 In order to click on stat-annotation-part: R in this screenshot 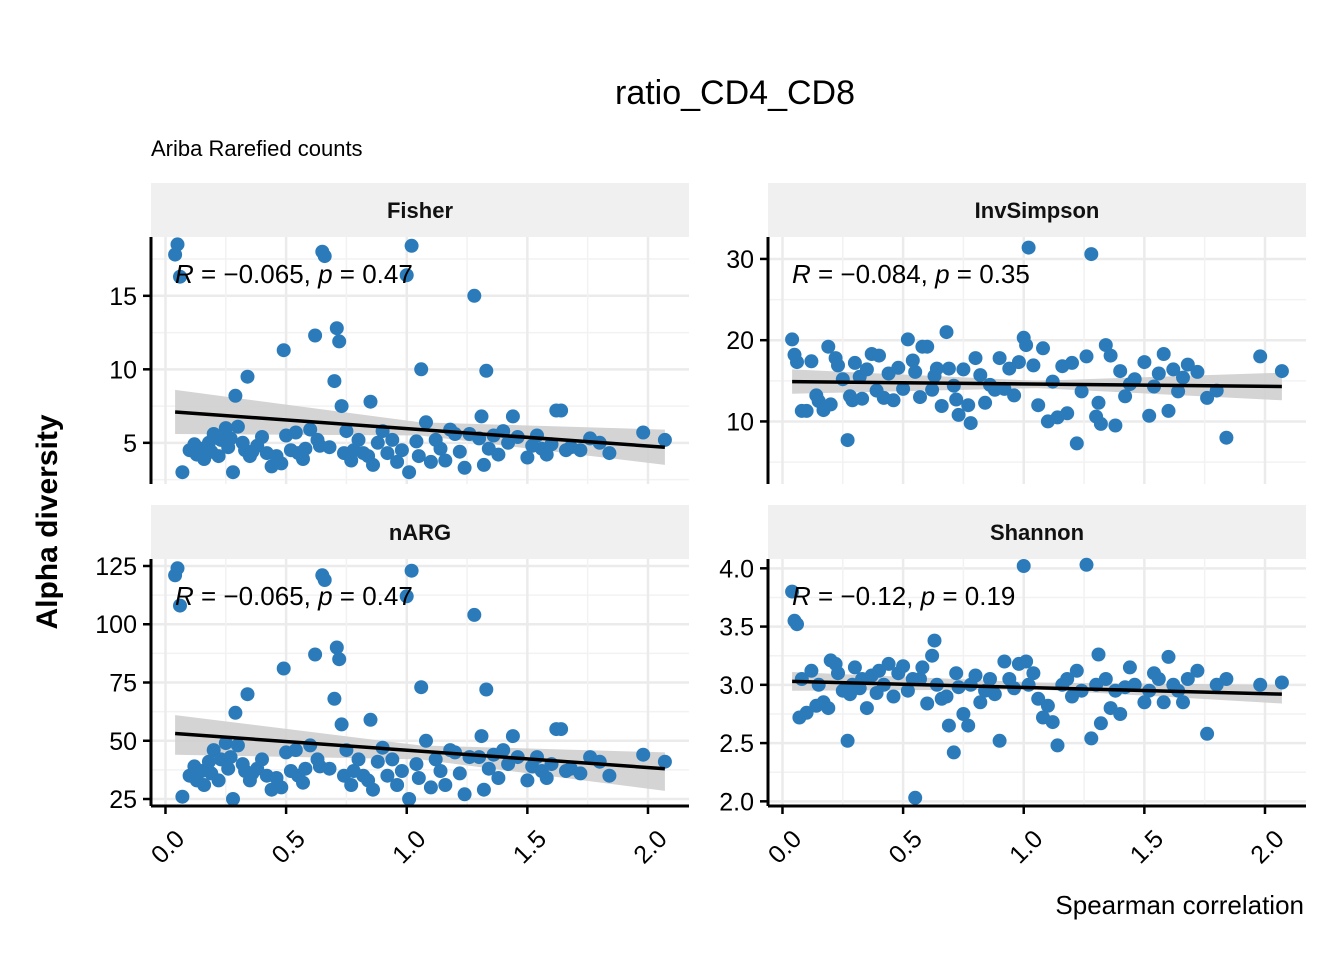, I will do `click(801, 274)`.